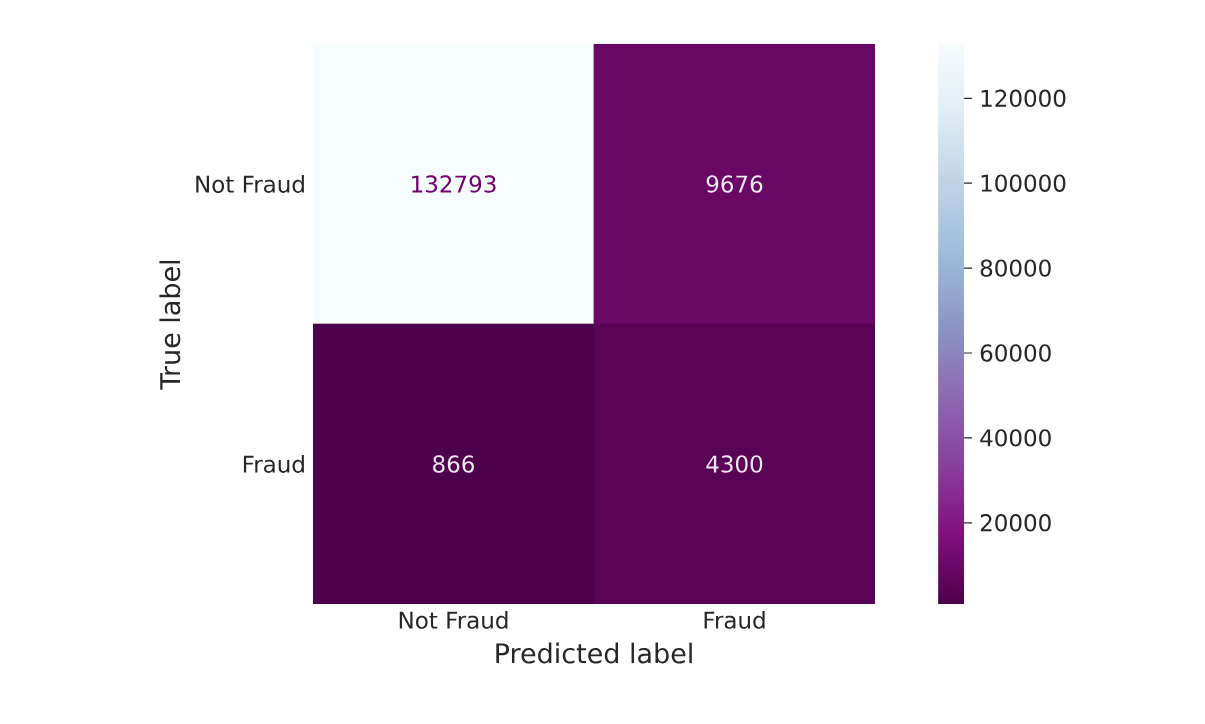  Describe the element at coordinates (1015, 268) in the screenshot. I see `color-bar-label: 80000` at that location.